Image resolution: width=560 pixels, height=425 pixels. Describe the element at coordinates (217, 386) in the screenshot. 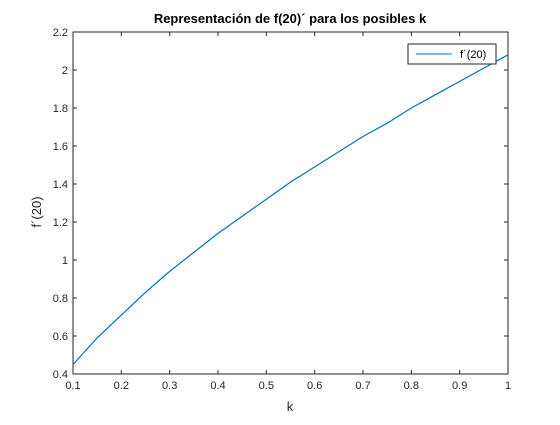

I see `x-tick-label: 0.4` at that location.